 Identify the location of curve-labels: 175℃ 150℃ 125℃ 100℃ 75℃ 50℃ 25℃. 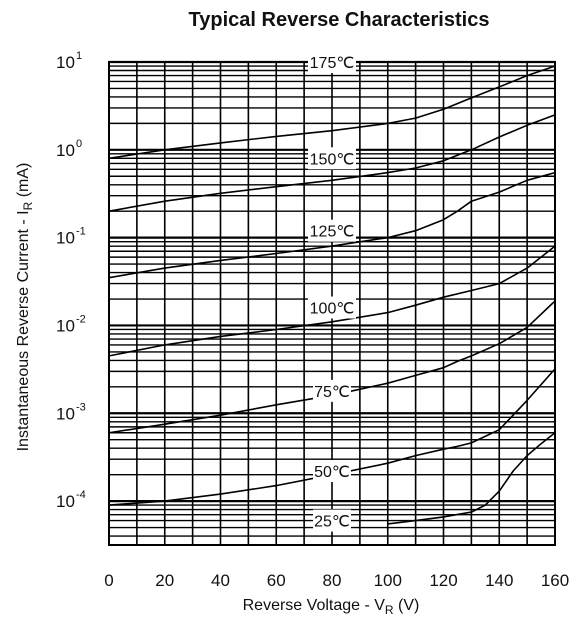
(332, 291).